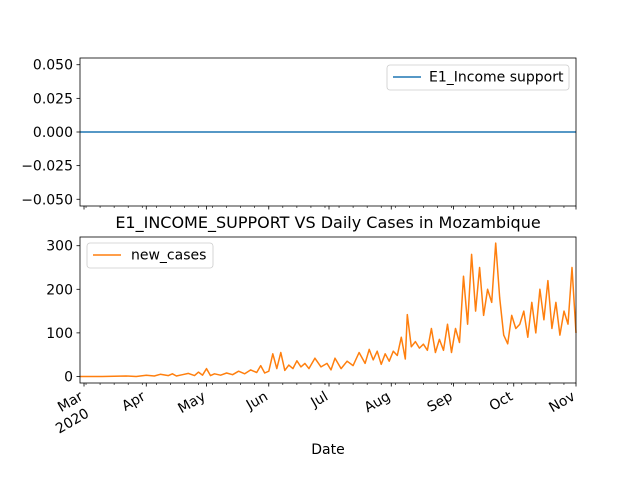  Describe the element at coordinates (68, 377) in the screenshot. I see `y-tick-label: 0` at that location.